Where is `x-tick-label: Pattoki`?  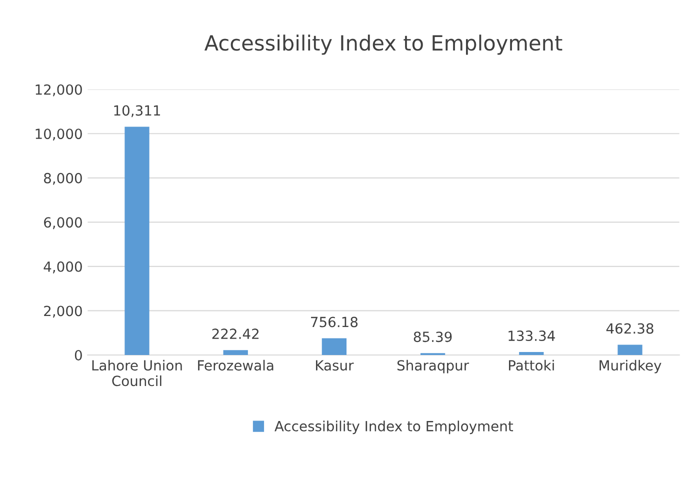
x-tick-label: Pattoki is located at coordinates (531, 365).